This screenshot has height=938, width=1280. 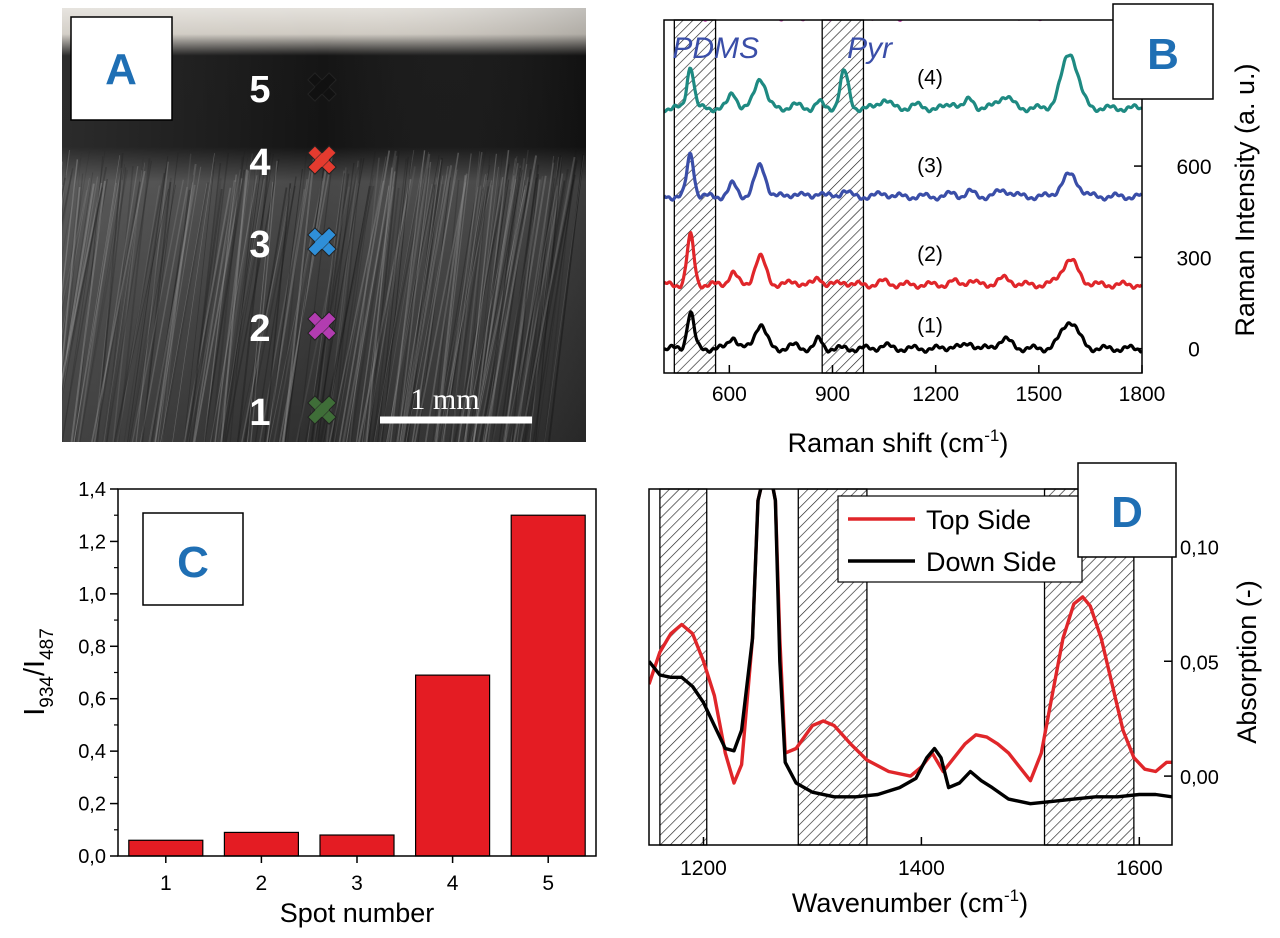 What do you see at coordinates (259, 90) in the screenshot?
I see `spot-number-5: 5` at bounding box center [259, 90].